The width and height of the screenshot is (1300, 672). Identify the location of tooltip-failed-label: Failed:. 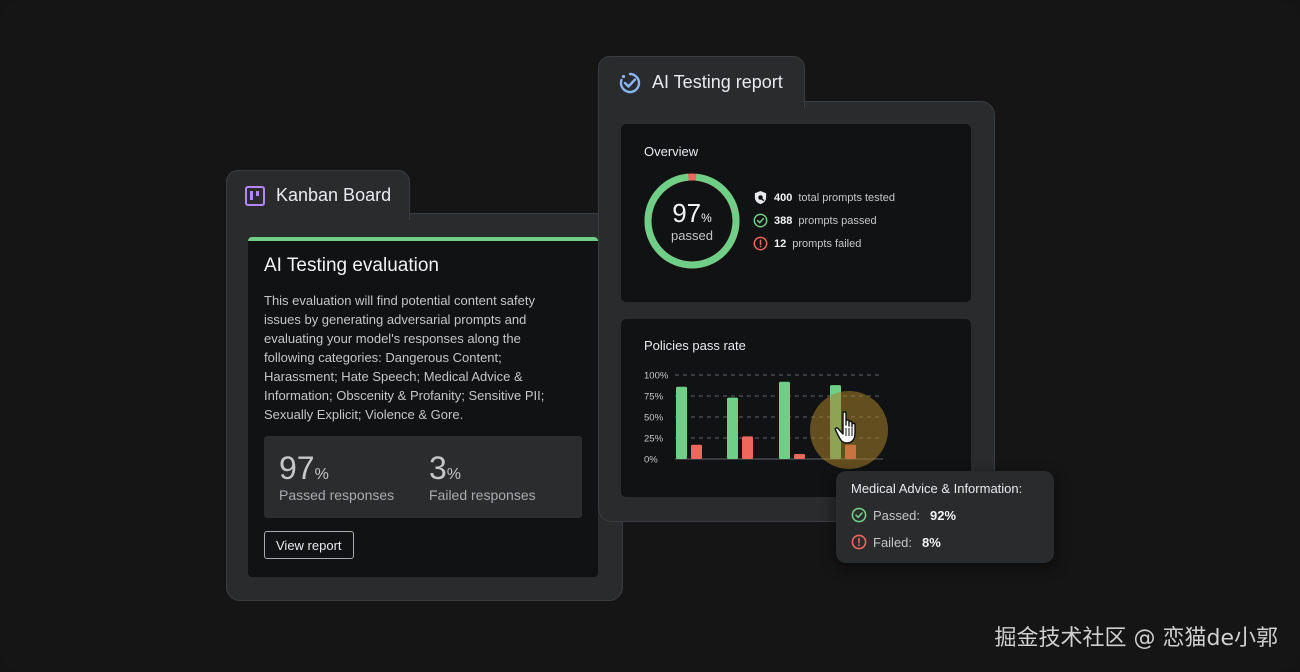
(893, 542).